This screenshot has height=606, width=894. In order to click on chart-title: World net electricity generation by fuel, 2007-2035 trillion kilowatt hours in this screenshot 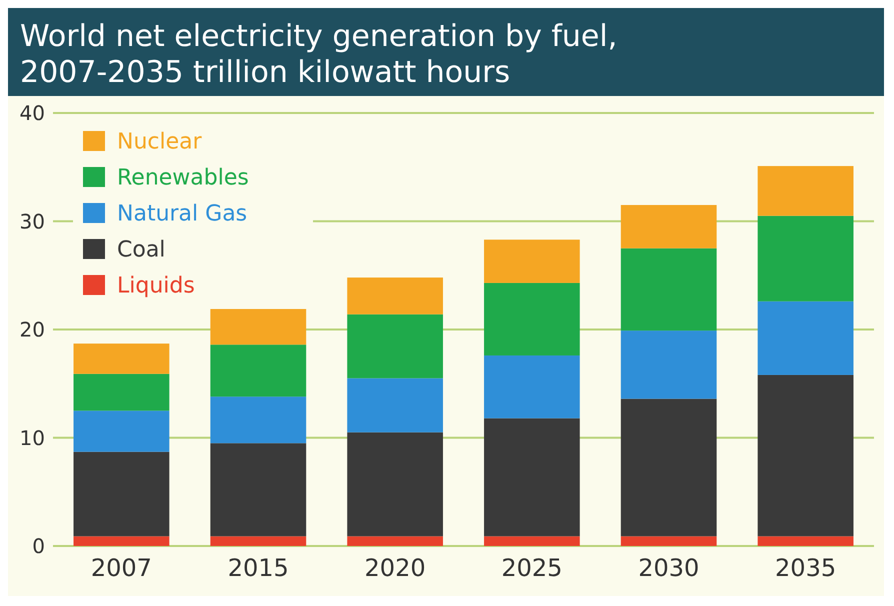, I will do `click(319, 54)`.